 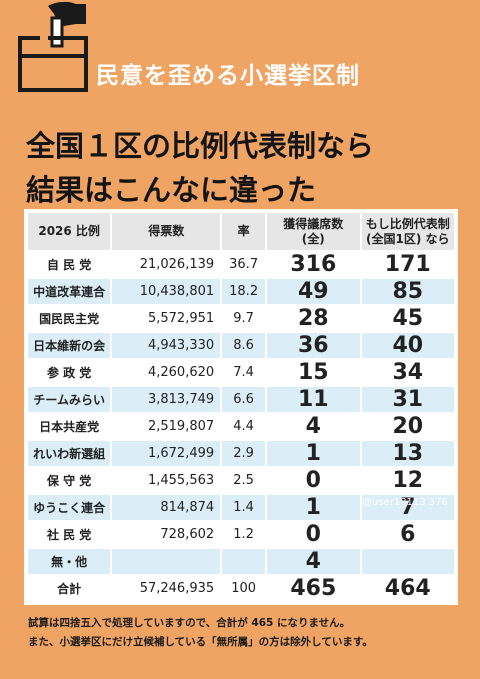 What do you see at coordinates (69, 318) in the screenshot?
I see `party-name: 国民民主党` at bounding box center [69, 318].